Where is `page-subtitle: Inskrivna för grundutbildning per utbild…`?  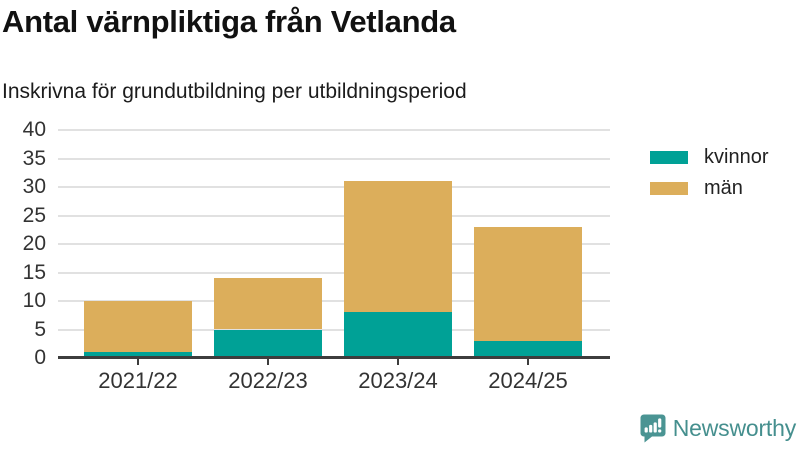
page-subtitle: Inskrivna för grundutbildning per utbild… is located at coordinates (234, 91).